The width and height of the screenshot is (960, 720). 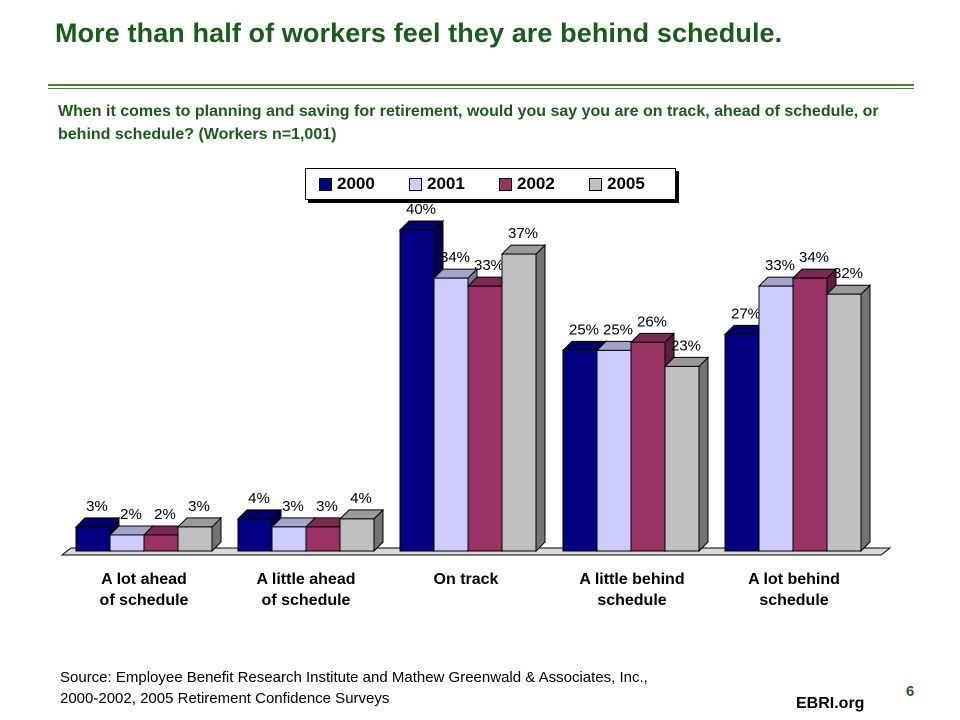 What do you see at coordinates (325, 184) in the screenshot?
I see `legend-swatch-2000` at bounding box center [325, 184].